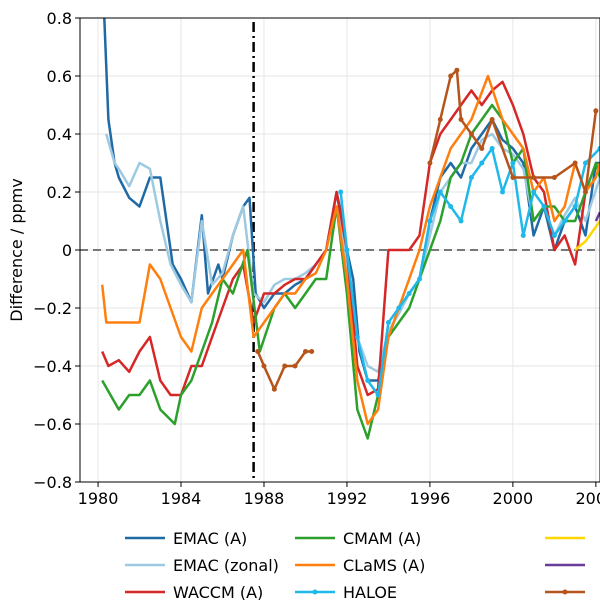 The image size is (600, 600). Describe the element at coordinates (52, 424) in the screenshot. I see `y-tick-label: −0.6` at that location.